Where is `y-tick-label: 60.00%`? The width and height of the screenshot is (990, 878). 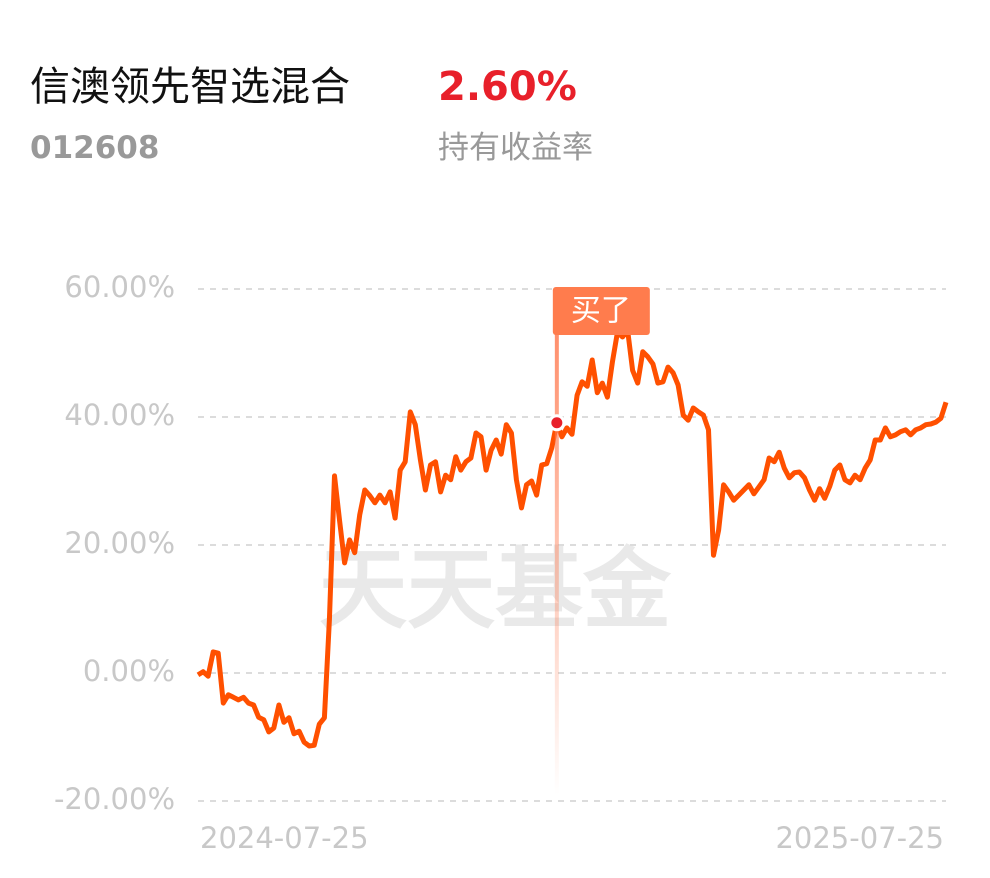 y-tick-label: 60.00% is located at coordinates (119, 287).